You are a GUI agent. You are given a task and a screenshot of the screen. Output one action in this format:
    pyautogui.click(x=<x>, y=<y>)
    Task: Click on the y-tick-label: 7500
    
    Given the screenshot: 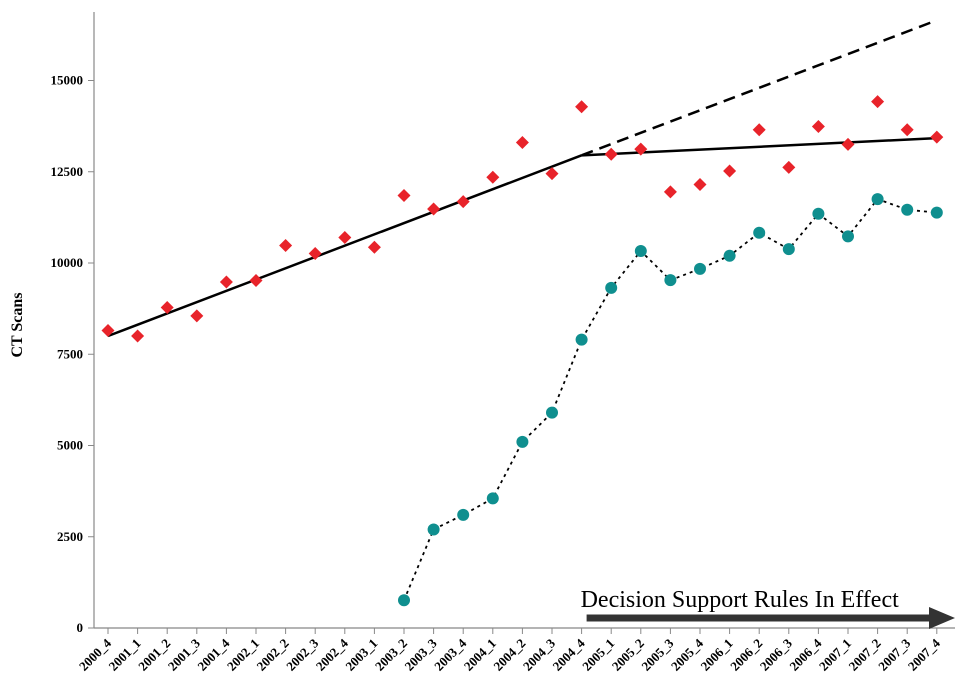 What is the action you would take?
    pyautogui.click(x=70, y=353)
    